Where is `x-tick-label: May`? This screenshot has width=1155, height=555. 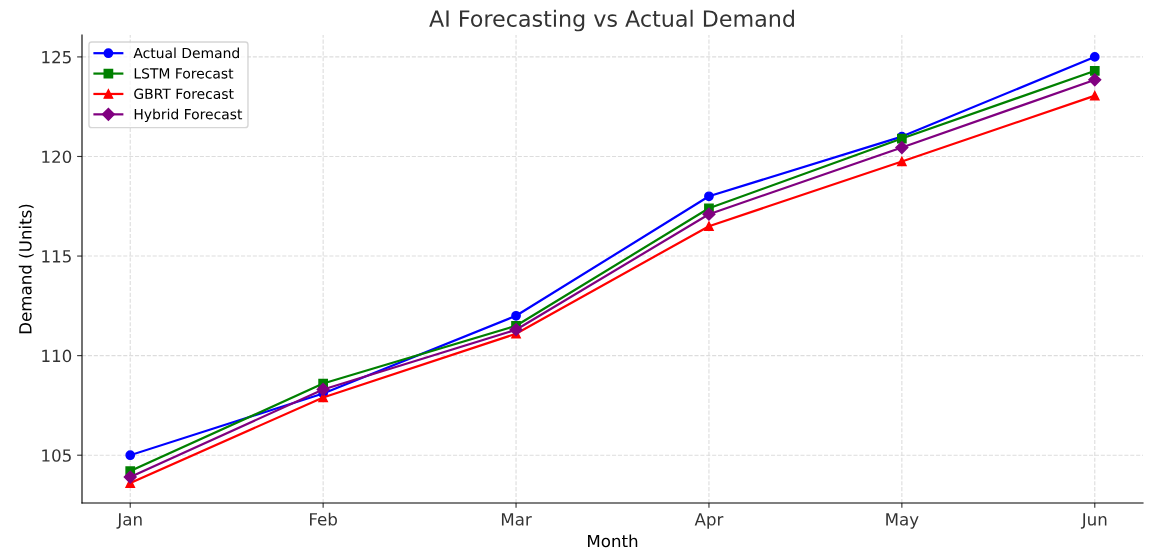
x-tick-label: May is located at coordinates (902, 521).